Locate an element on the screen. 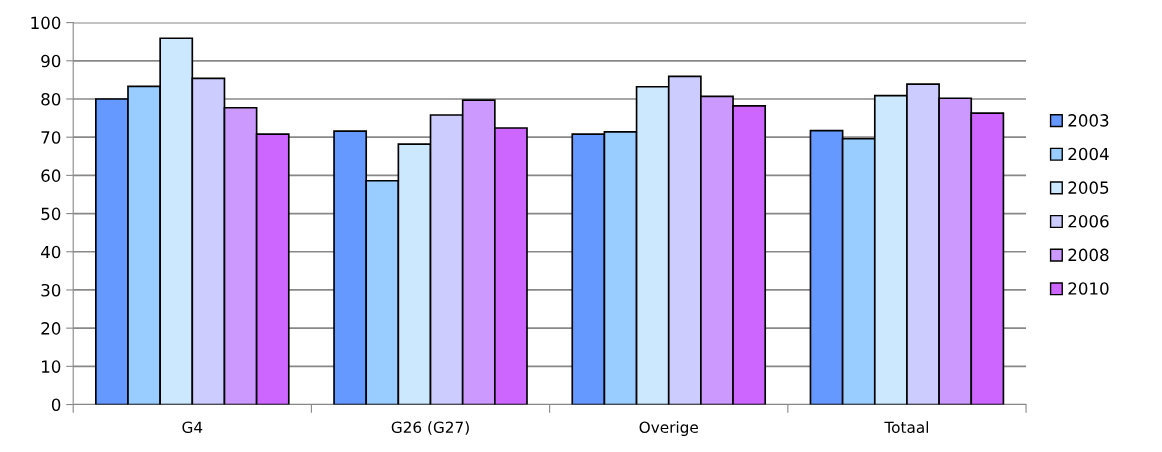 The height and width of the screenshot is (452, 1162). legend-label: 2010 is located at coordinates (1088, 288).